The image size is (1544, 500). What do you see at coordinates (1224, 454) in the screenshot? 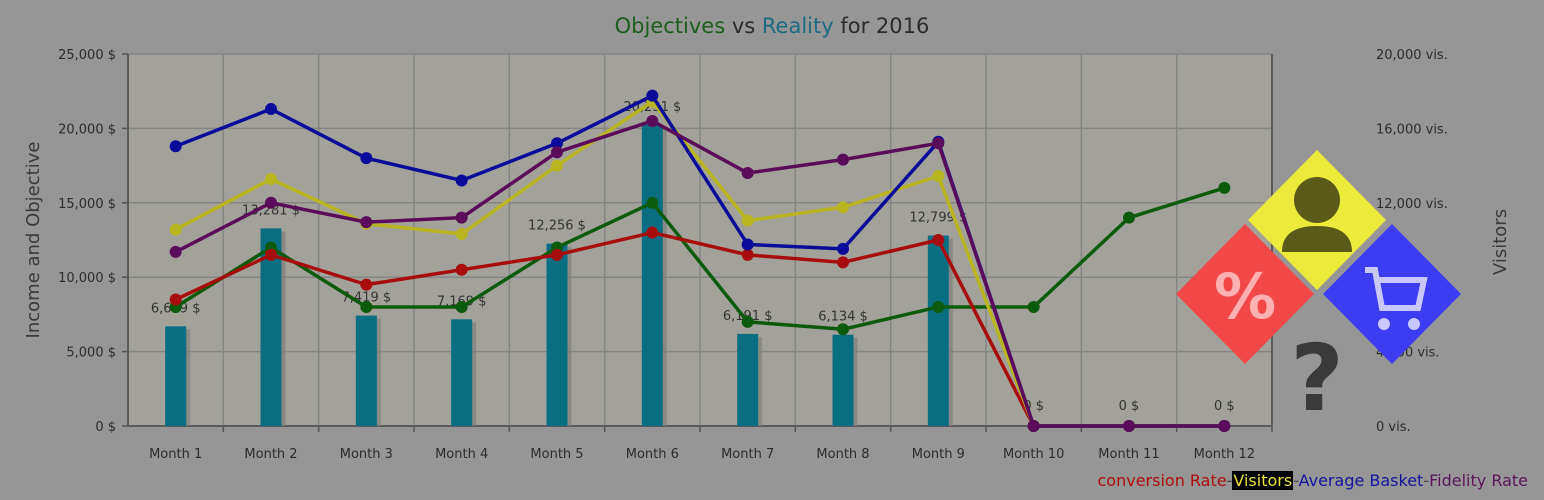
I see `x-tick-label: Month 12` at bounding box center [1224, 454].